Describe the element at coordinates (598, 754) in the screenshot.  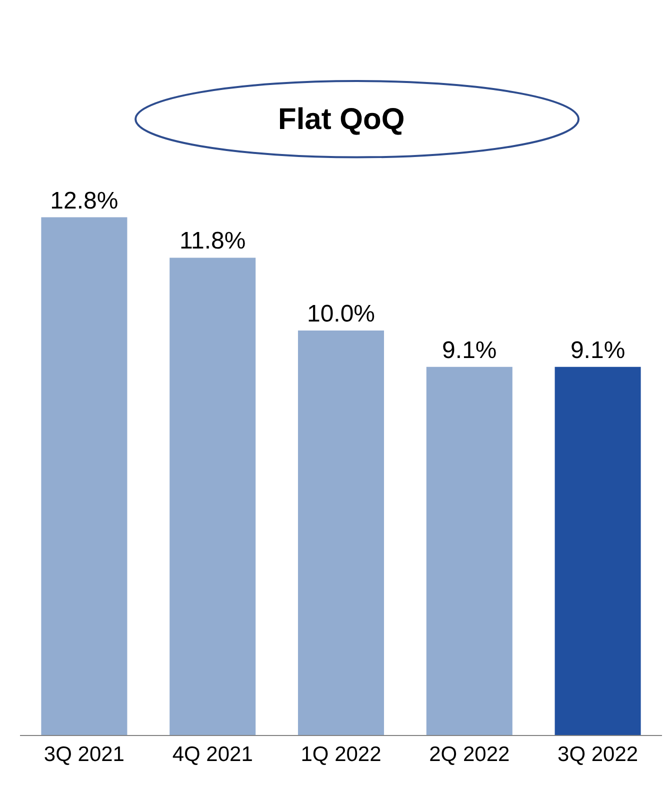
I see `x-tick-label: 3Q 2022` at that location.